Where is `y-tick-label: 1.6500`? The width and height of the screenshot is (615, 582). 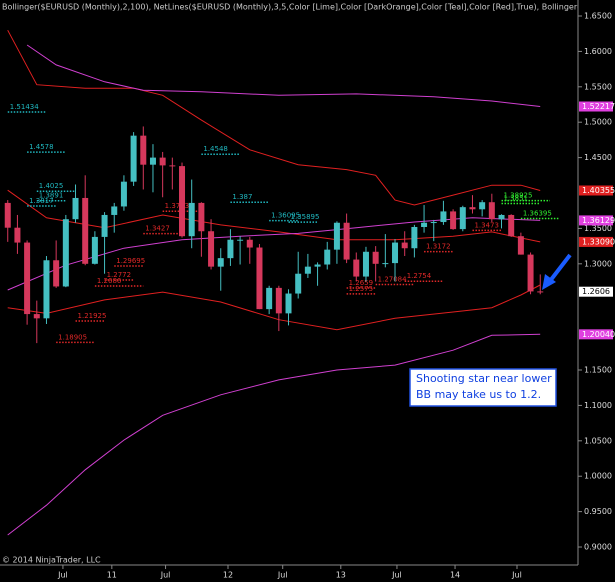 y-tick-label: 1.6500 is located at coordinates (598, 16).